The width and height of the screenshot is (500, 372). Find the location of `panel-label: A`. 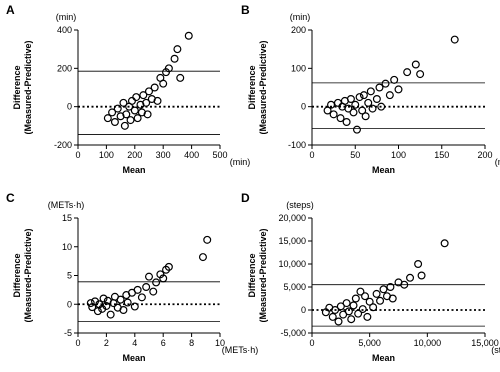

panel-label: A is located at coordinates (10, 10).